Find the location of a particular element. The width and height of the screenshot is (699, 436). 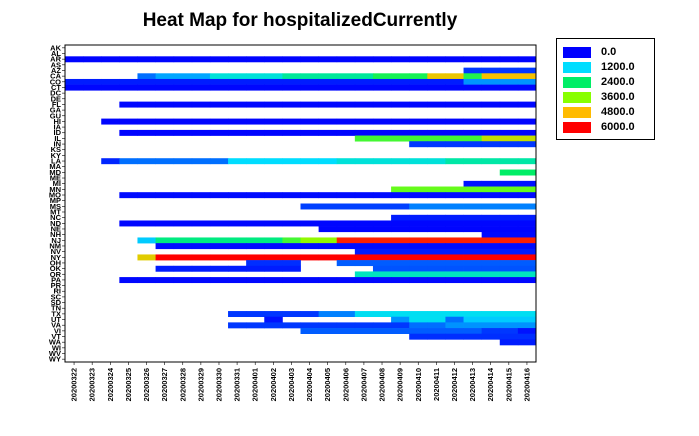

y-tick-label: OH is located at coordinates (55, 262).